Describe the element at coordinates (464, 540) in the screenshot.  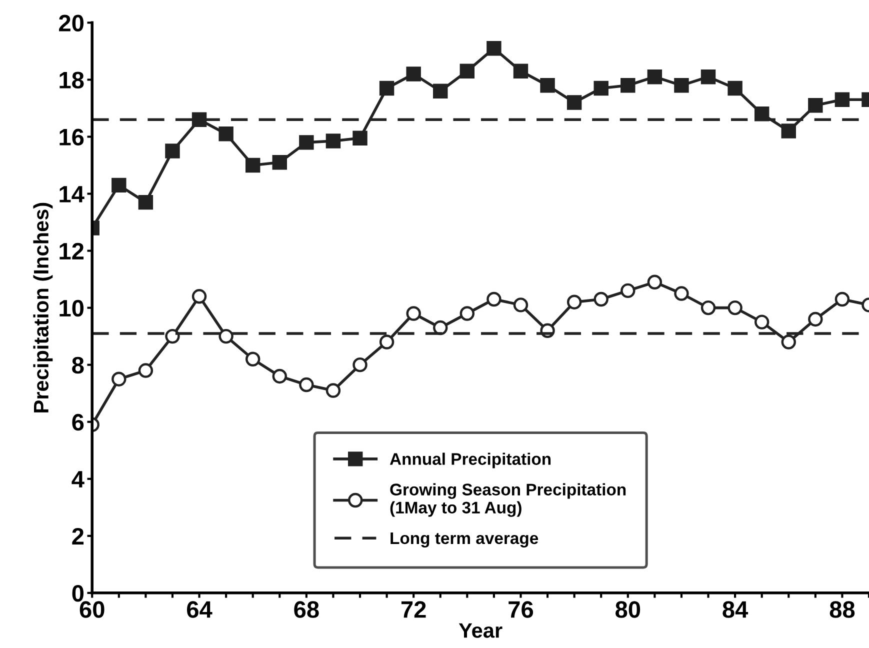
I see `legend-label: Long term average` at that location.